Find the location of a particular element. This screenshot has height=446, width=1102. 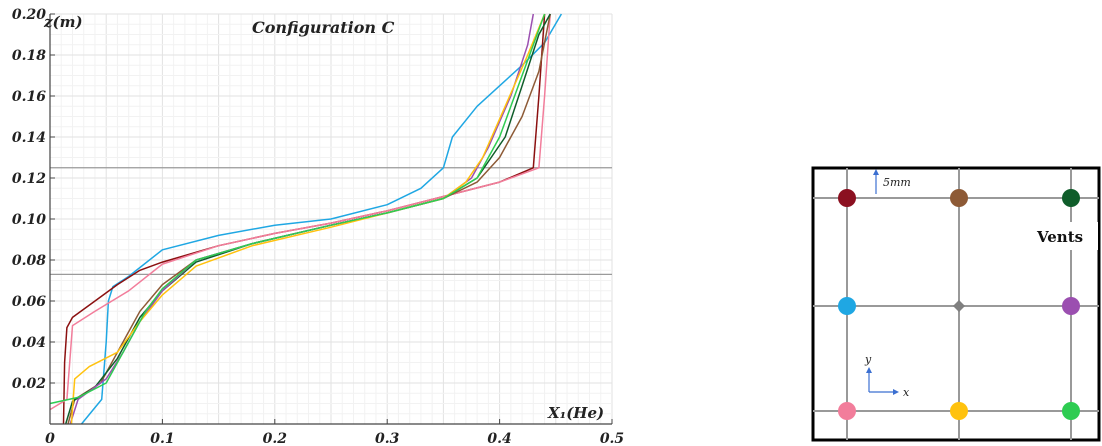

x-axis-arrow-head is located at coordinates (896, 392).